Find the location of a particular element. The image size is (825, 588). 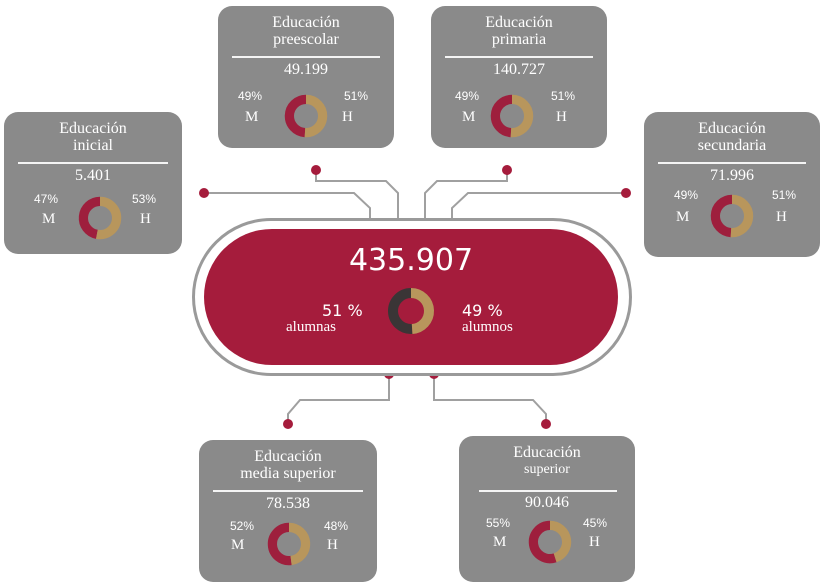

card-title: Educación primaria is located at coordinates (519, 31).